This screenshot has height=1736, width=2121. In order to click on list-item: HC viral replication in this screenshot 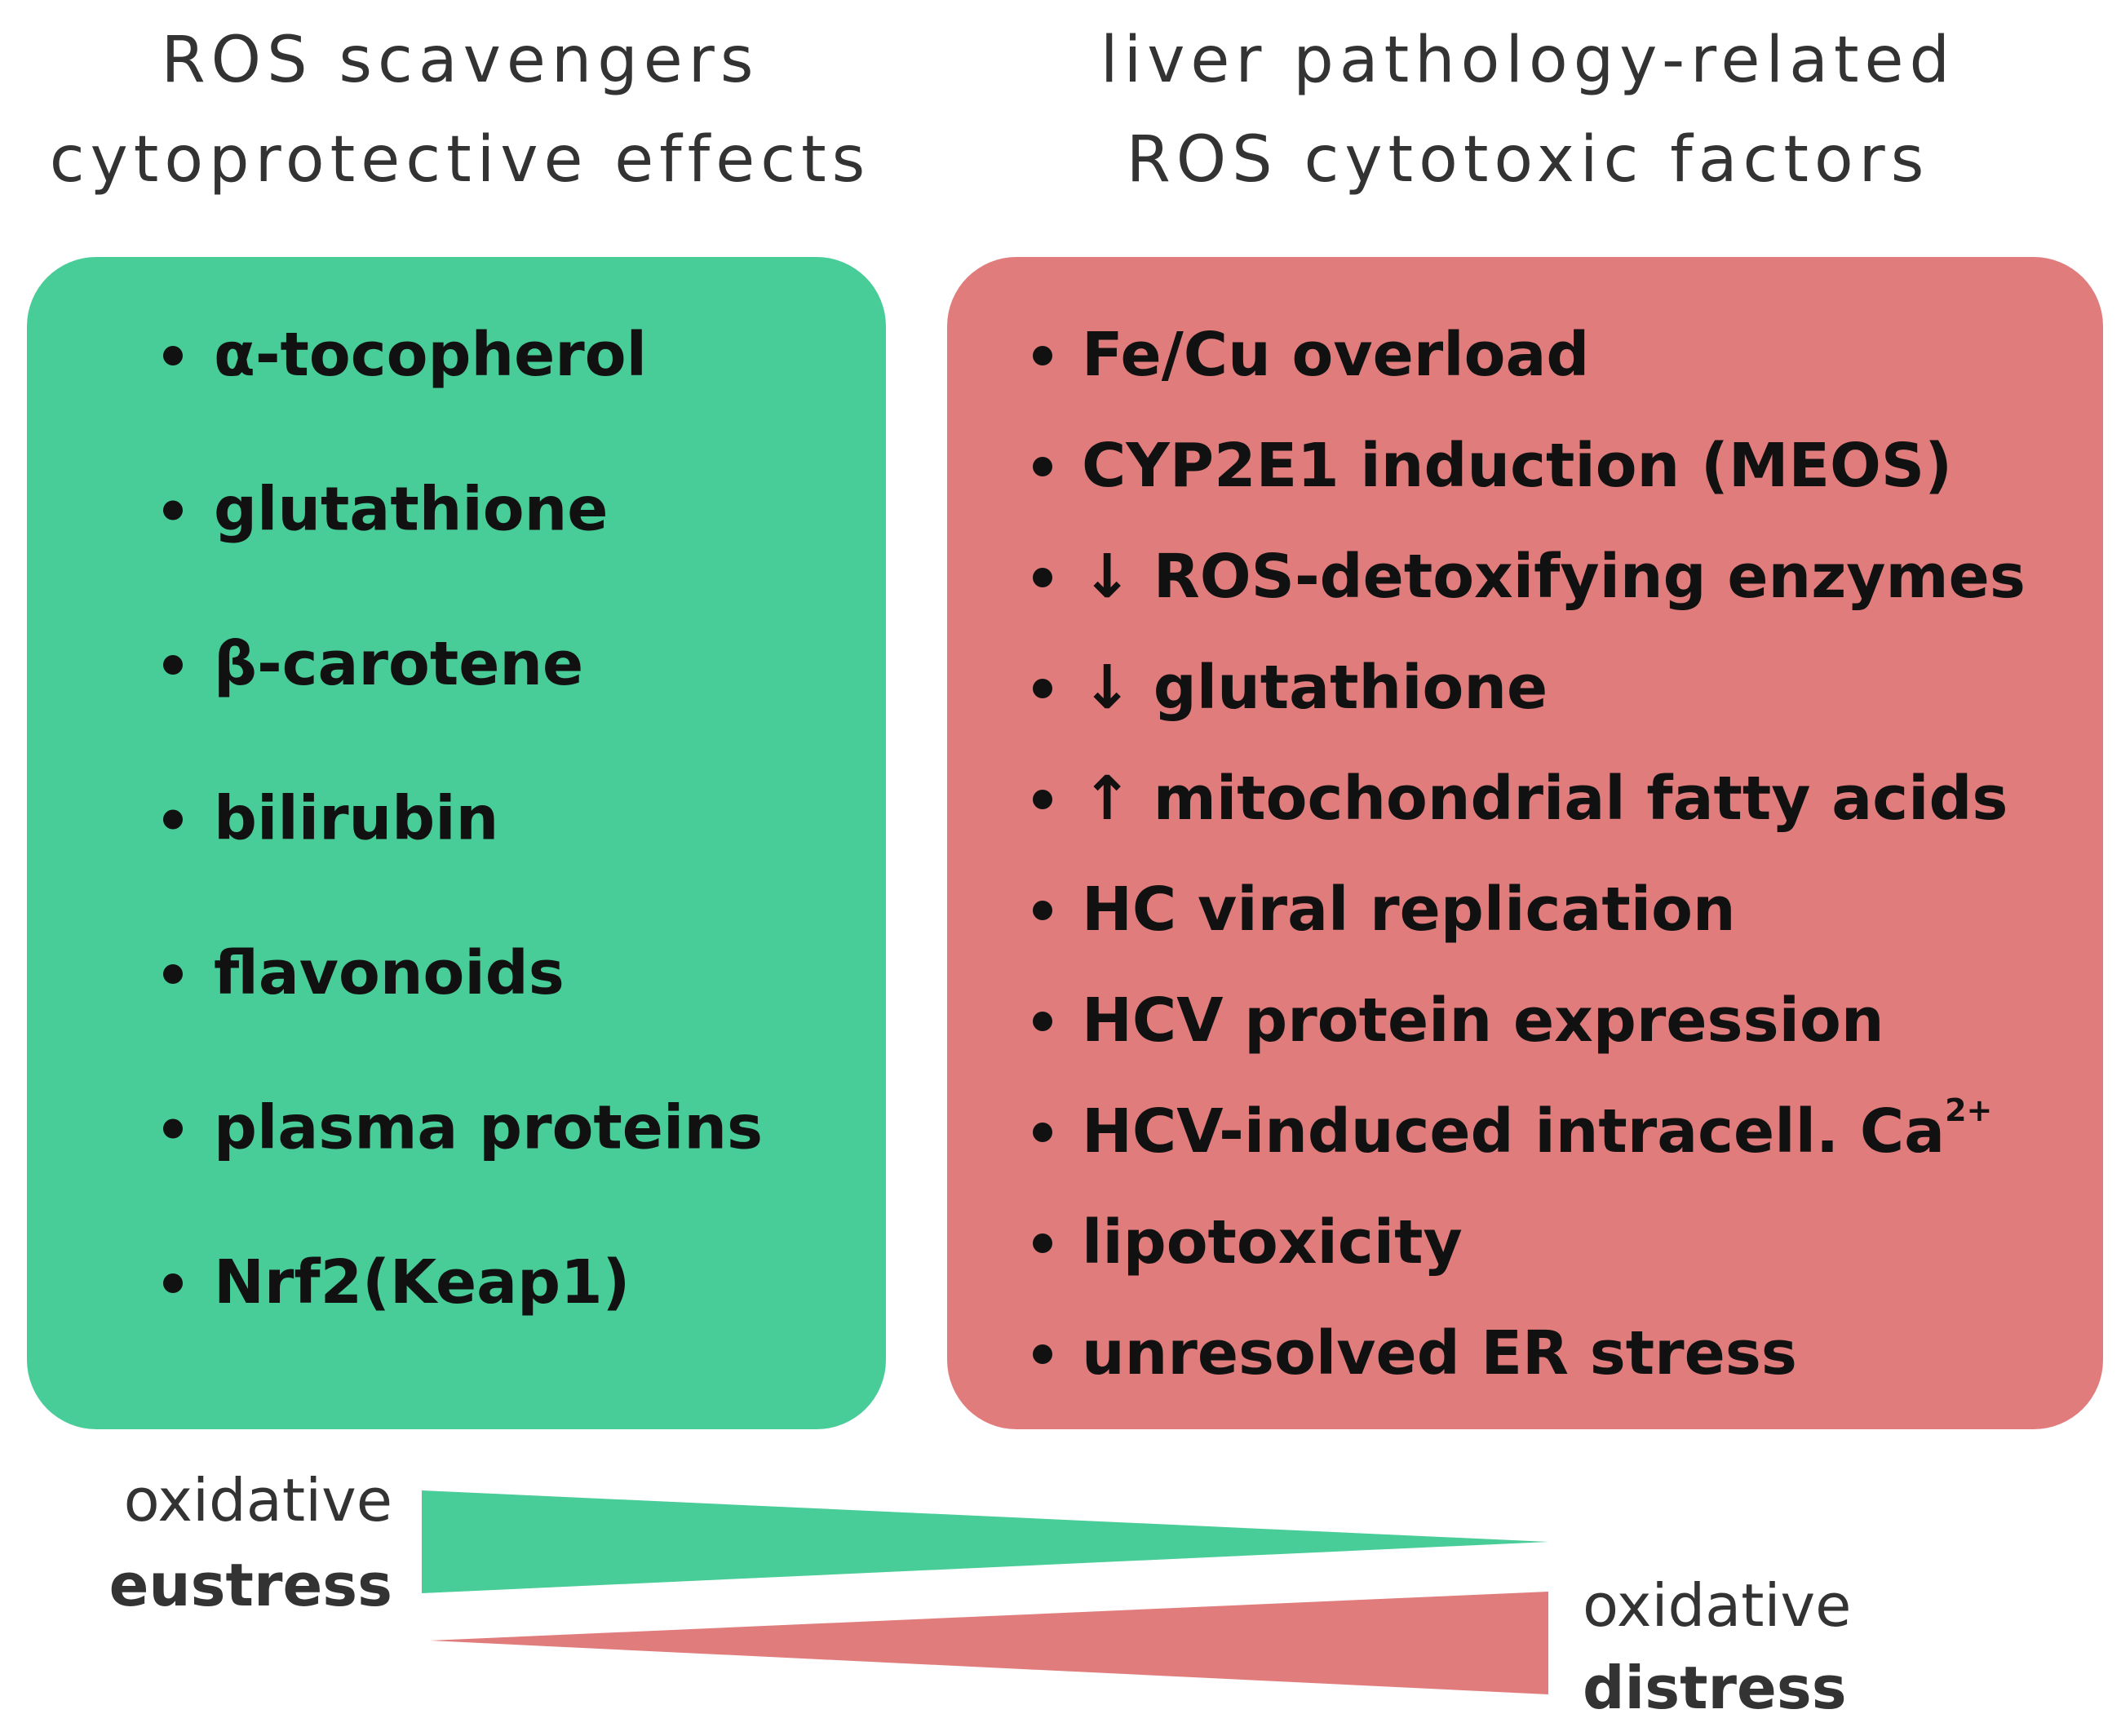, I will do `click(1409, 910)`.